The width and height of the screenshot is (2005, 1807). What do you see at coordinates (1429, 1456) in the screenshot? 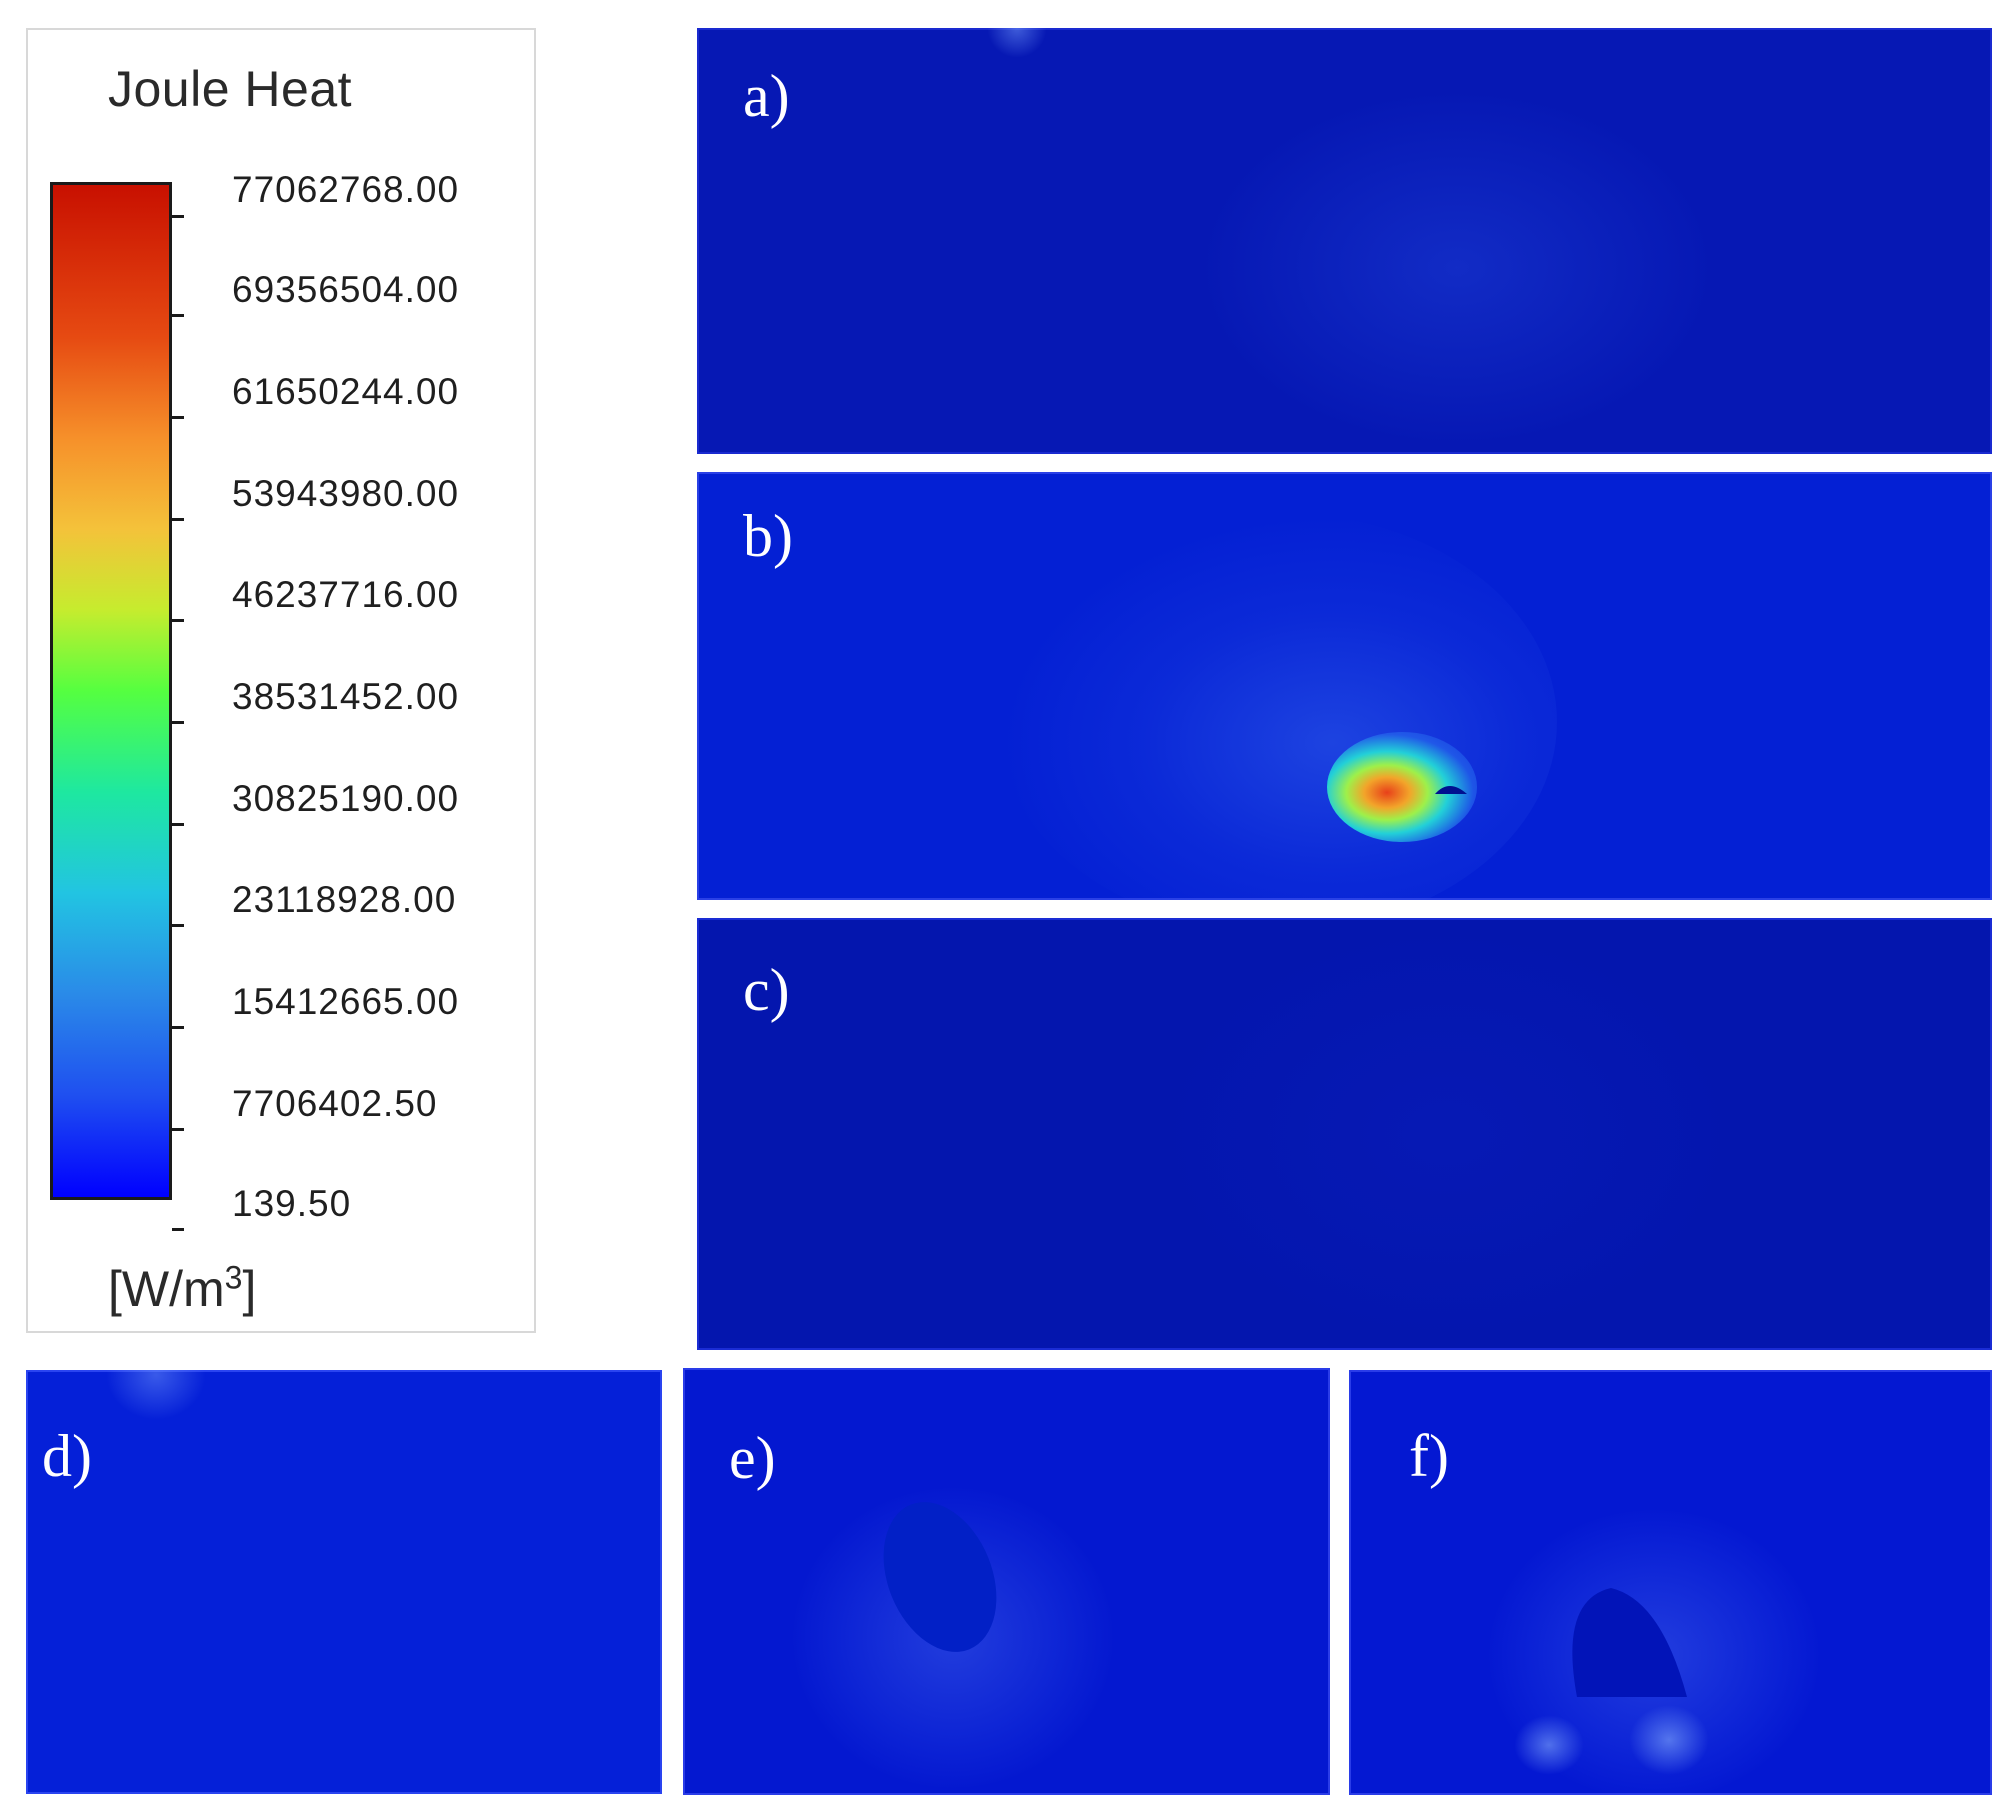
I see `panel-label: f)` at bounding box center [1429, 1456].